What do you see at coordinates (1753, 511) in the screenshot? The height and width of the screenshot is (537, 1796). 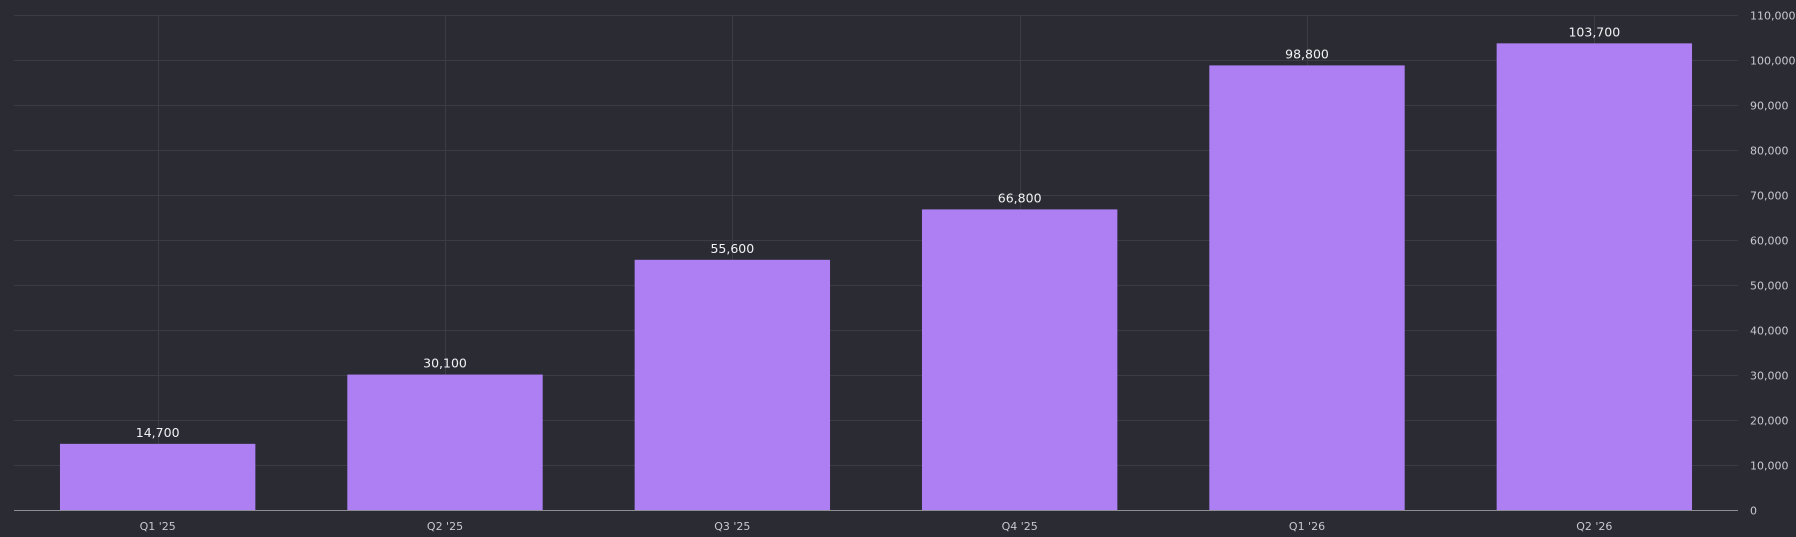 I see `y-tick-label: 0` at bounding box center [1753, 511].